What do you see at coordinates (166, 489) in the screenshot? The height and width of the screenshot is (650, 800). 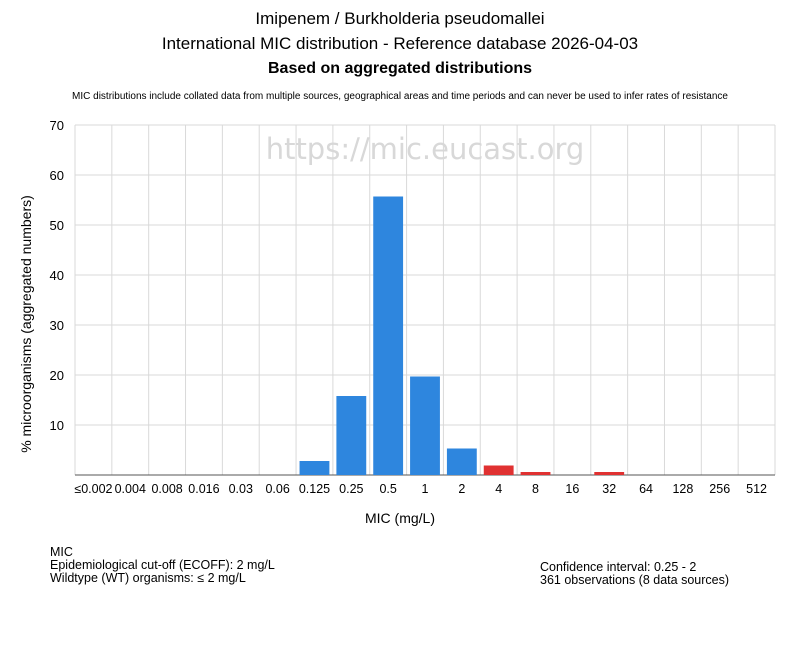 I see `x-tick-label: 0.008` at bounding box center [166, 489].